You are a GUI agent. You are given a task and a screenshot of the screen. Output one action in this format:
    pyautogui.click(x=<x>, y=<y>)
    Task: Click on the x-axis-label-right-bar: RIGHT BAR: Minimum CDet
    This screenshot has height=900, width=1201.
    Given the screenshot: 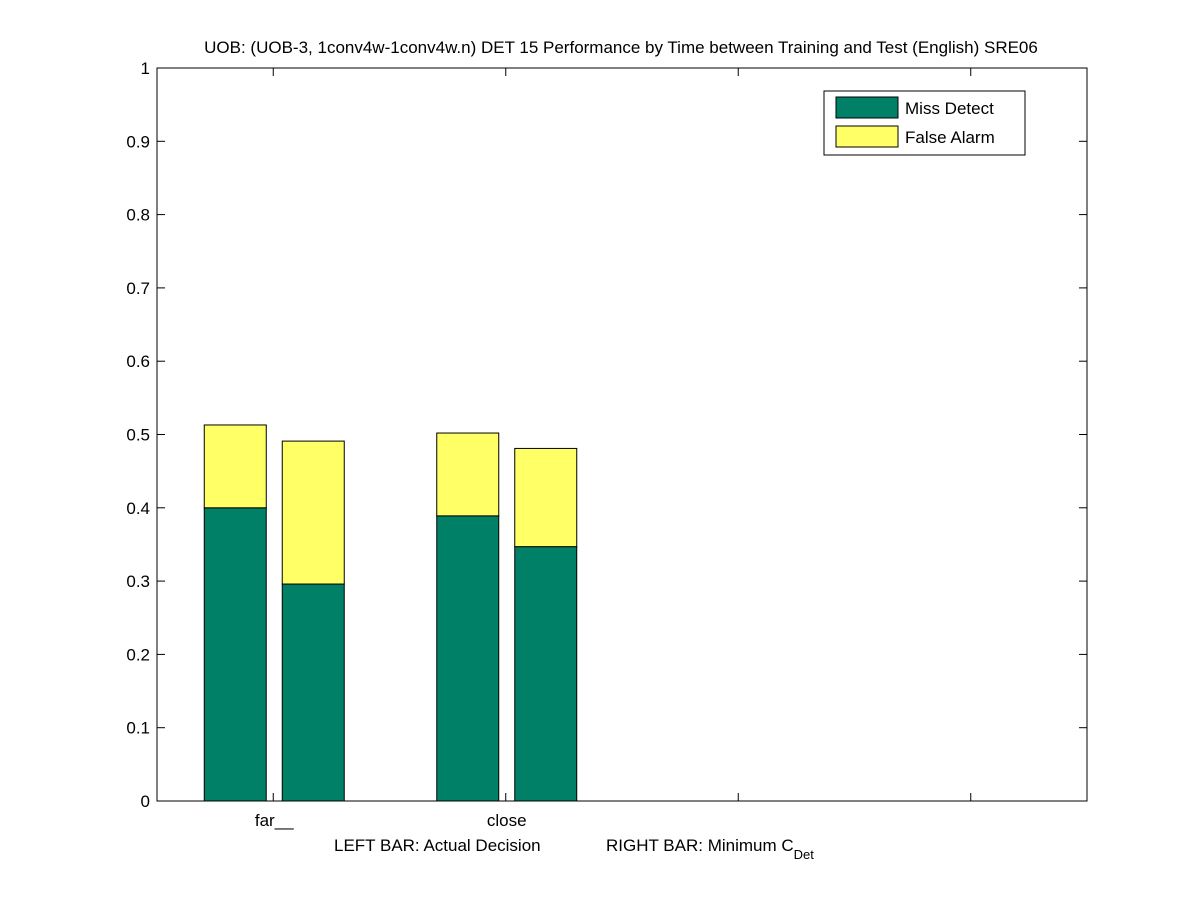 What is the action you would take?
    pyautogui.click(x=710, y=849)
    